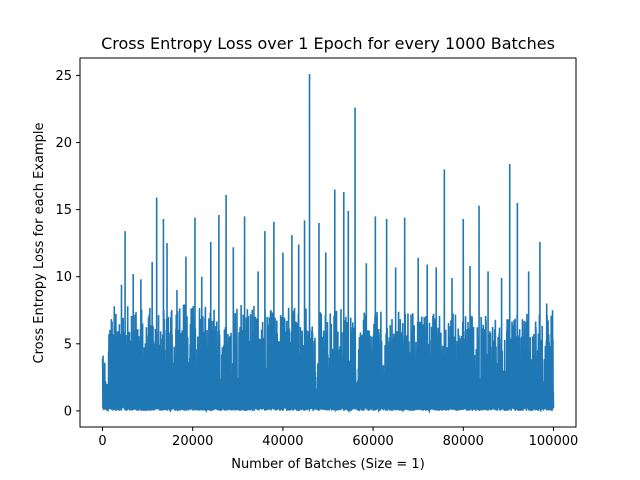 This screenshot has width=640, height=480. Describe the element at coordinates (68, 344) in the screenshot. I see `y-tick-label: 5` at that location.